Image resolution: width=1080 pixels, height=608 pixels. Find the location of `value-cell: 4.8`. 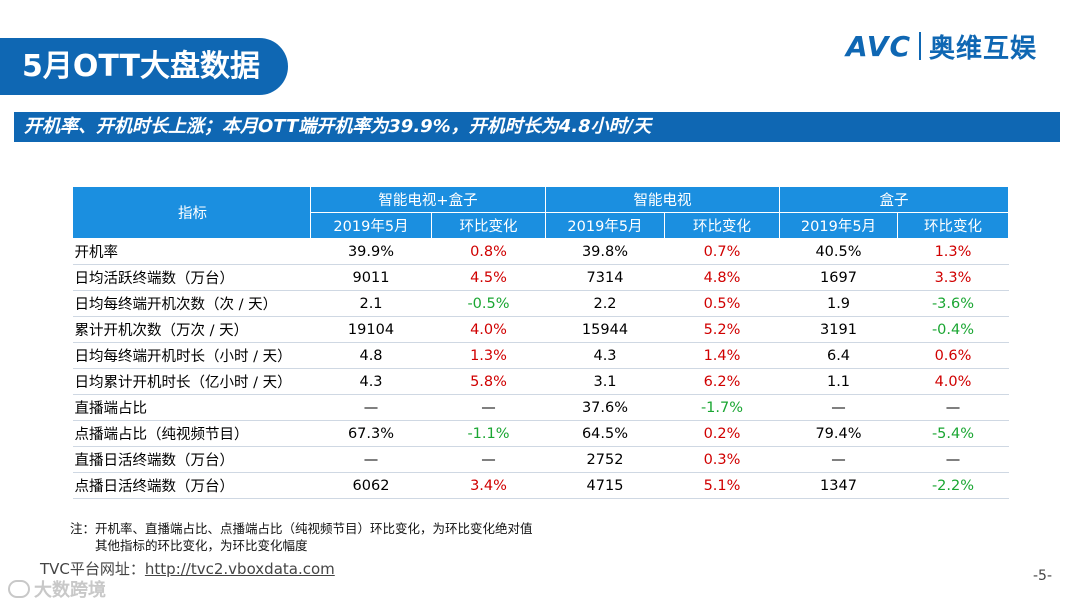

value-cell: 4.8 is located at coordinates (371, 355).